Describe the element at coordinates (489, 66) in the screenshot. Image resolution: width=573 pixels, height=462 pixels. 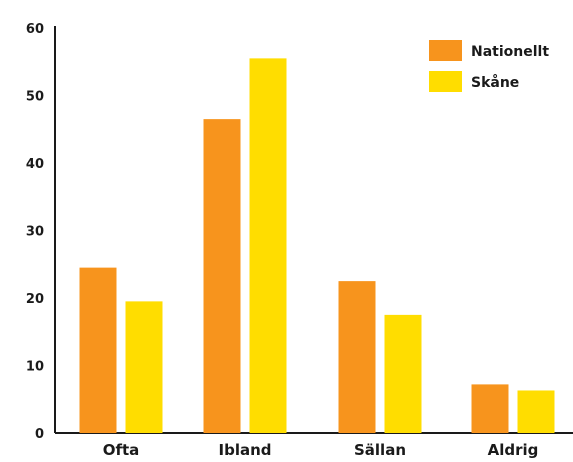
I see `legend: Nationellt Skåne` at that location.